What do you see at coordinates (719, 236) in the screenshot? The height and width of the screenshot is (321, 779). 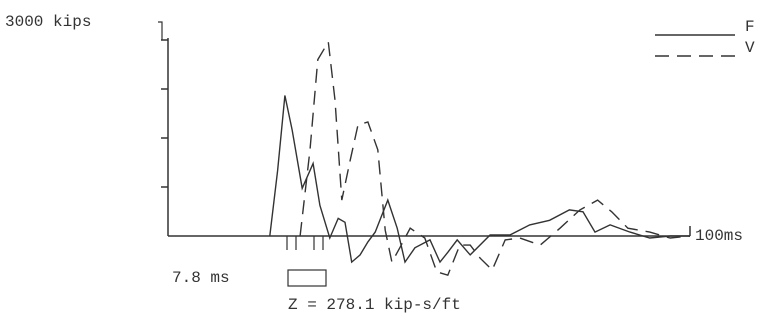 I see `x-tick-label: 100ms` at bounding box center [719, 236].